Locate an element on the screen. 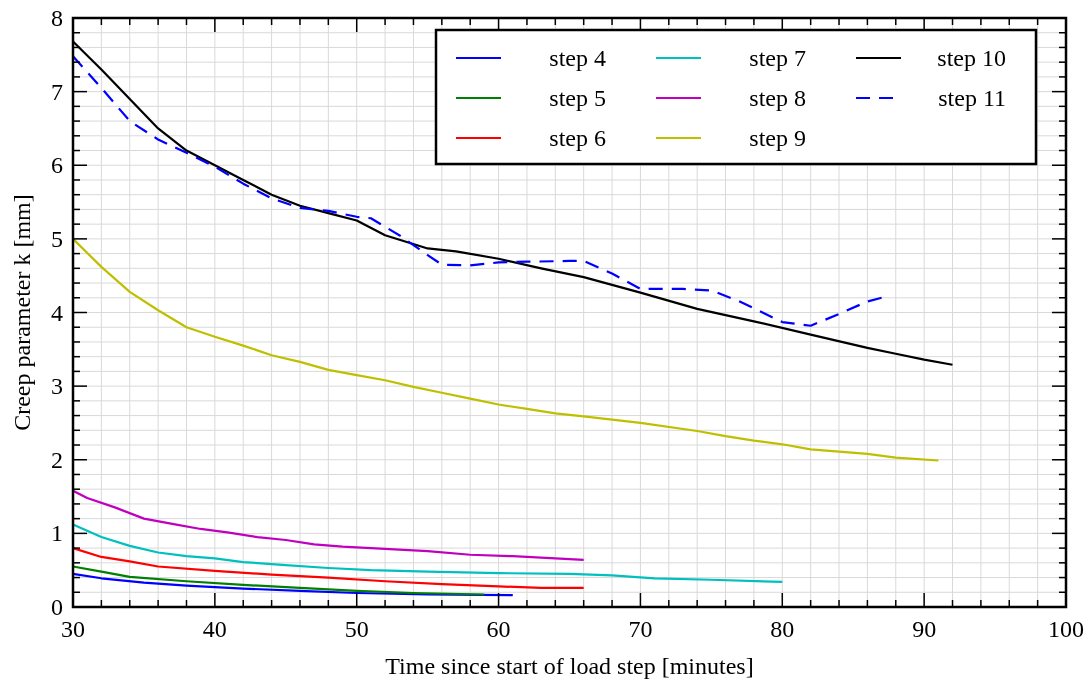 This screenshot has width=1091, height=688. y-tick-label: 5 is located at coordinates (57, 238).